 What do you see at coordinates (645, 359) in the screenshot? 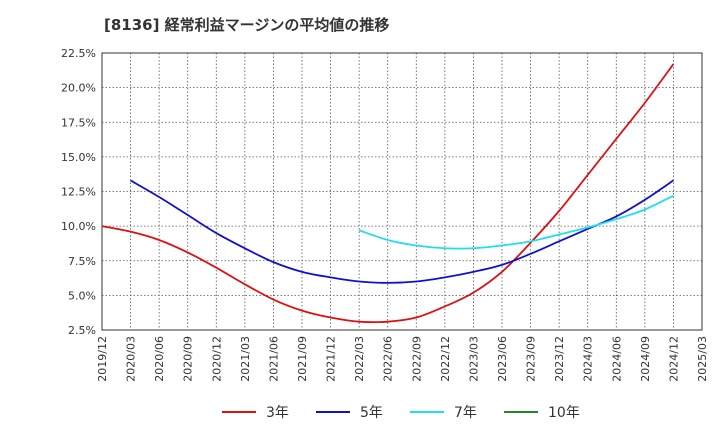
I see `x-tick-label: 2024/09` at bounding box center [645, 359].